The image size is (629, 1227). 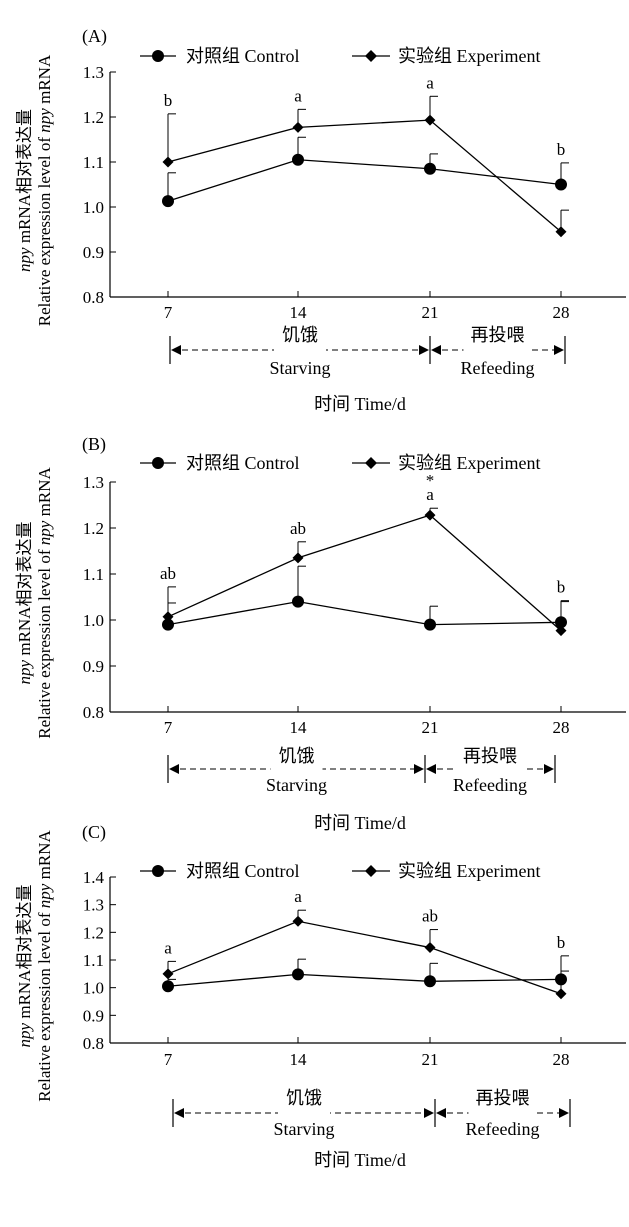 I want to click on series-control, so click(x=365, y=598).